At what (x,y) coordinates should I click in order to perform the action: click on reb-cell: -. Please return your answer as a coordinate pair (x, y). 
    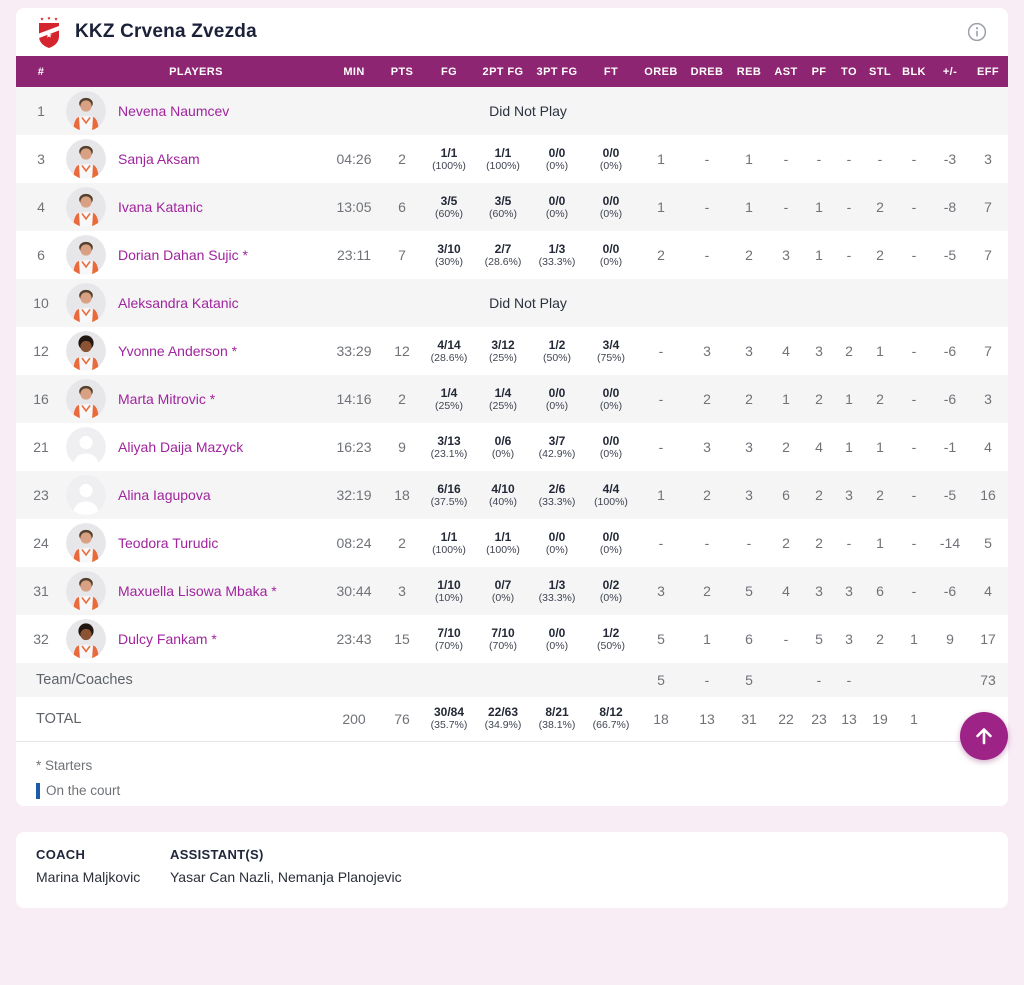
    Looking at the image, I should click on (749, 543).